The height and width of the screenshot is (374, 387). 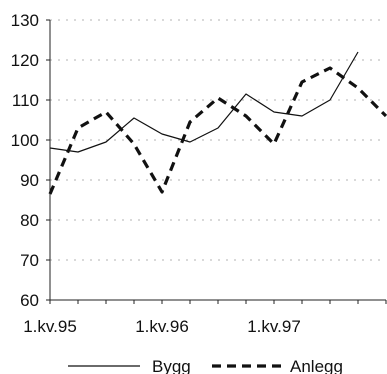 What do you see at coordinates (162, 326) in the screenshot?
I see `x-tick-label: 1.kv.96` at bounding box center [162, 326].